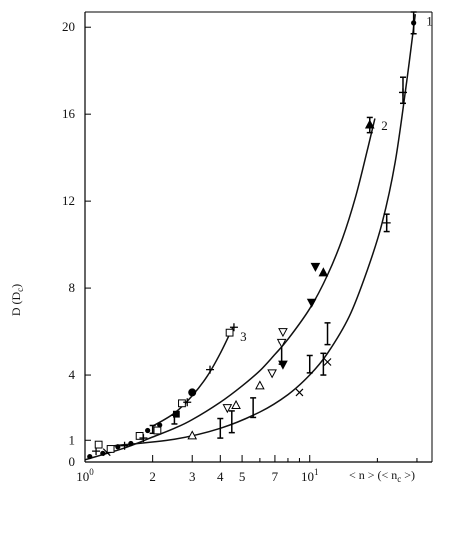 Image resolution: width=469 pixels, height=546 pixels. What do you see at coordinates (429, 21) in the screenshot?
I see `curve-label: 1` at bounding box center [429, 21].